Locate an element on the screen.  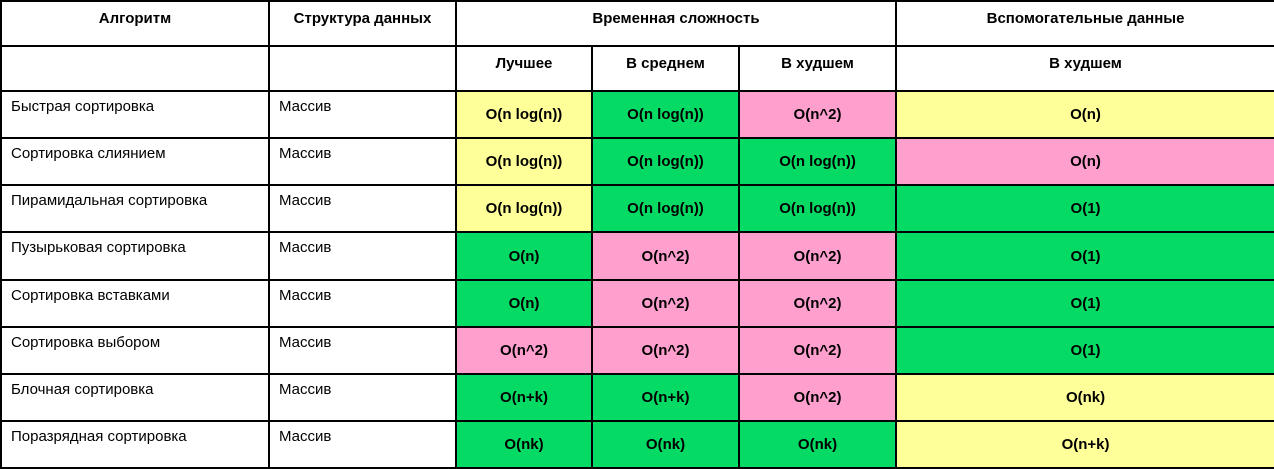
col-header-best: Лучшее is located at coordinates (524, 69).